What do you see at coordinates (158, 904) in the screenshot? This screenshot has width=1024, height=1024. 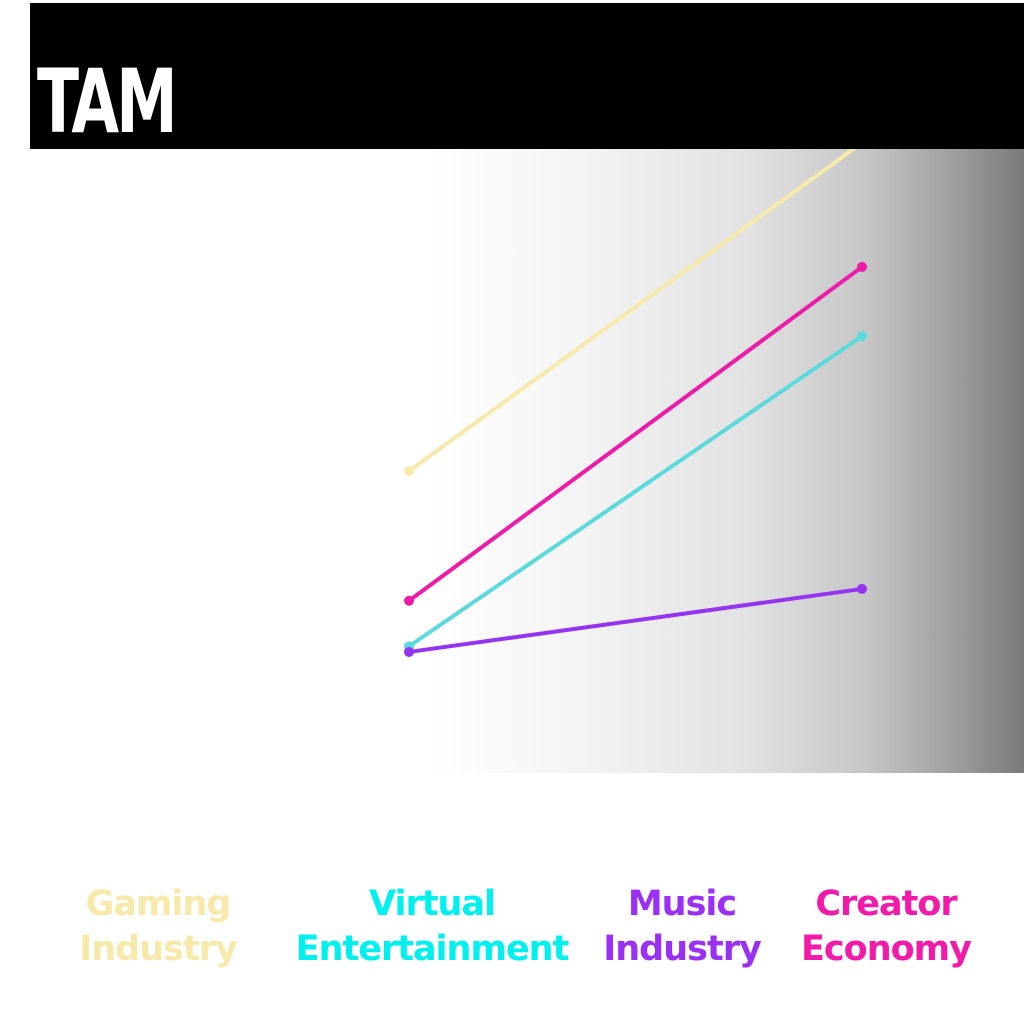 I see `legend-label-line1: Gaming` at bounding box center [158, 904].